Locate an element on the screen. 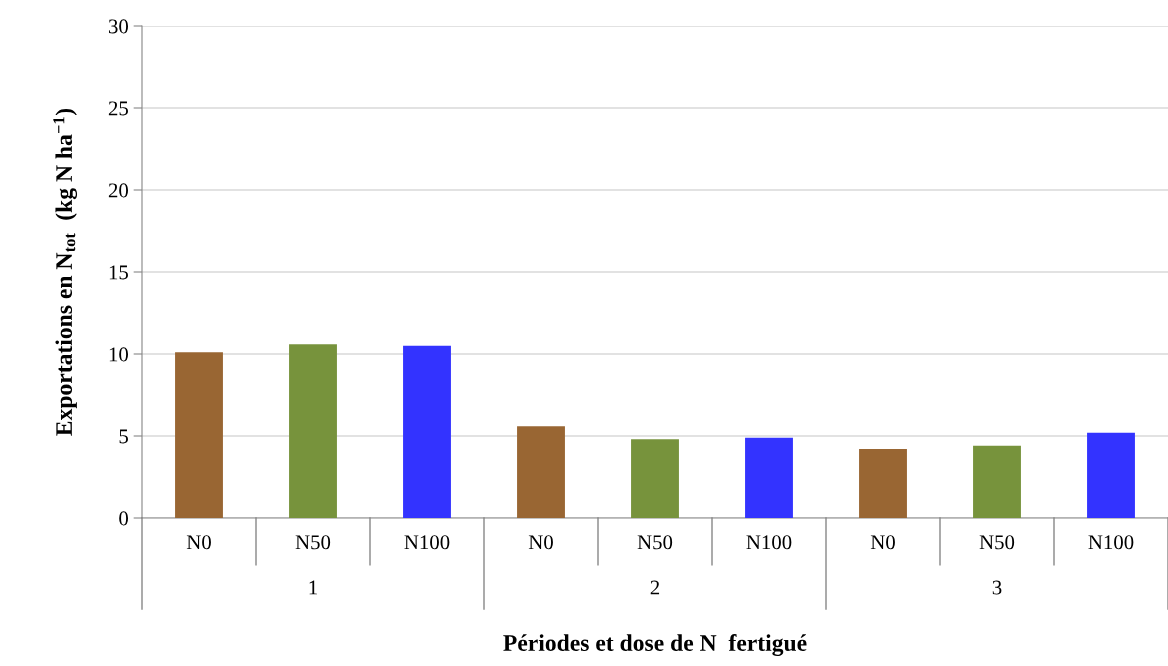 This screenshot has height=666, width=1168. text: 2 is located at coordinates (655, 587).